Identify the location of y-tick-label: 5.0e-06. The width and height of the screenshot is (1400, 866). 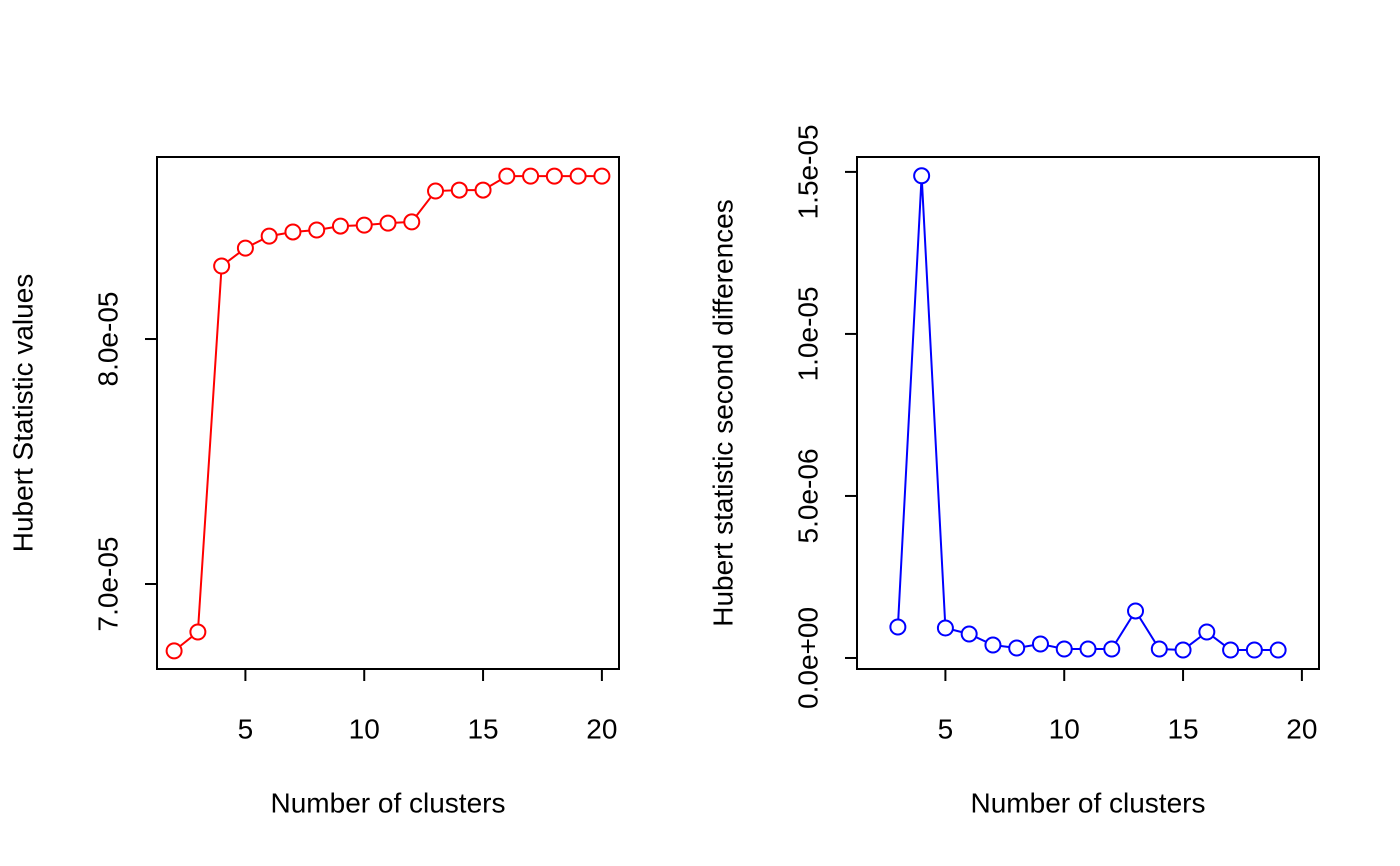
(807, 495).